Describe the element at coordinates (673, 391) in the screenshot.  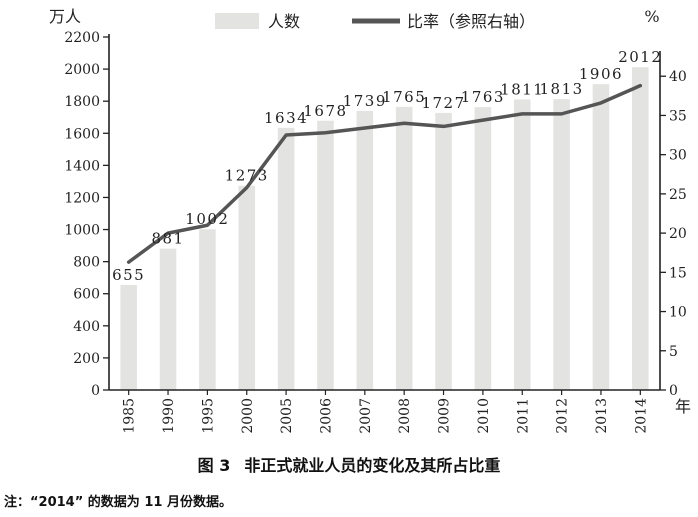
I see `right-tick-label: 0` at that location.